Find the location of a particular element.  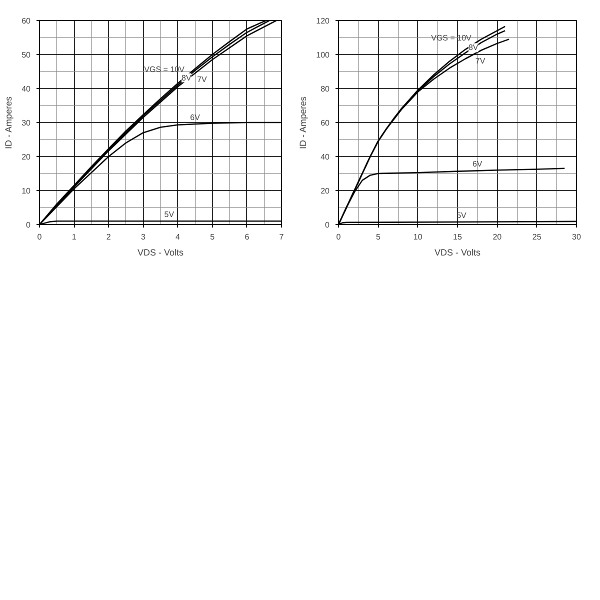

x-tick-label: 3 is located at coordinates (143, 237).